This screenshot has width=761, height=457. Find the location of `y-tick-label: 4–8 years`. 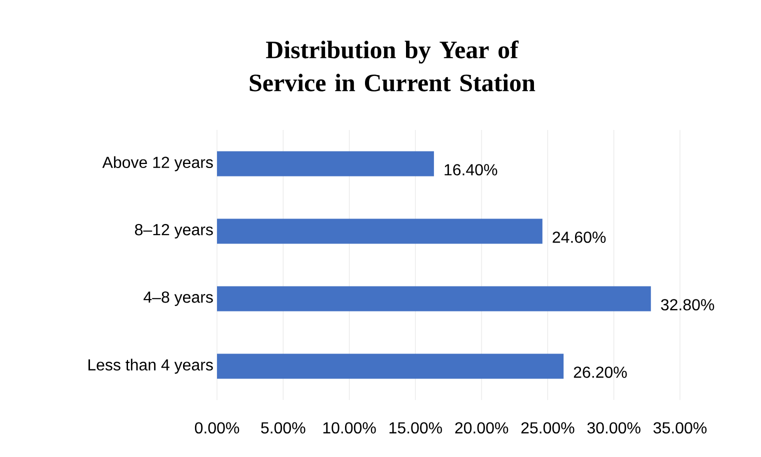

y-tick-label: 4–8 years is located at coordinates (178, 299).